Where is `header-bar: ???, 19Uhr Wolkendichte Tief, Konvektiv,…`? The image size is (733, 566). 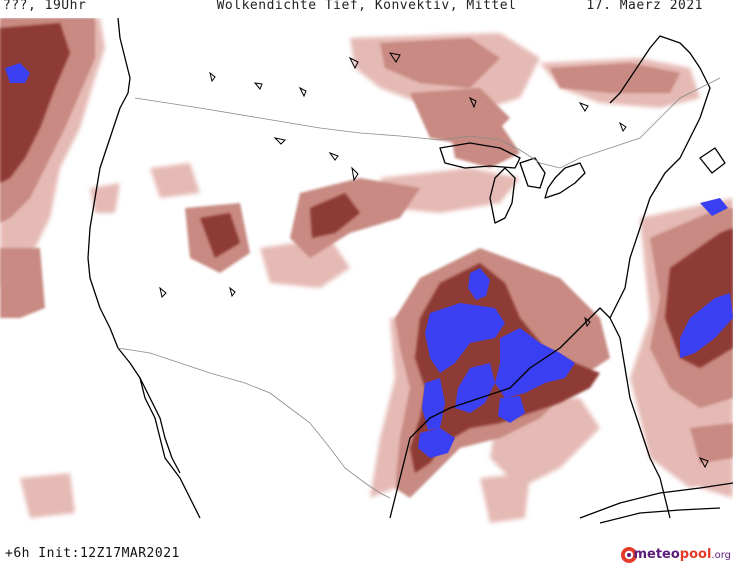
header-bar: ???, 19Uhr Wolkendichte Tief, Konvektiv,… is located at coordinates (366, 9).